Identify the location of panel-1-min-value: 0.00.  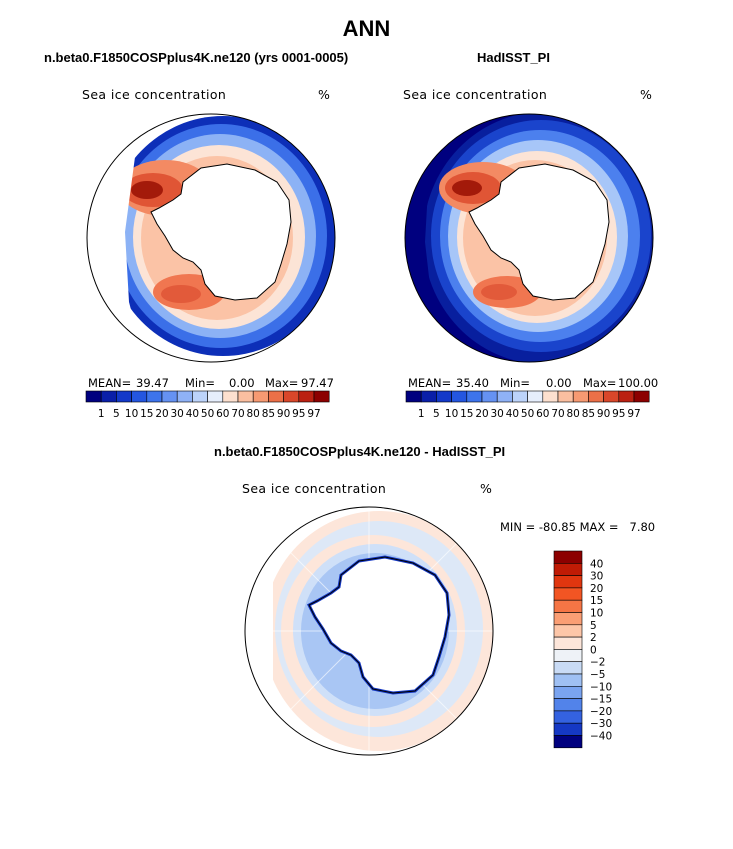
(242, 383).